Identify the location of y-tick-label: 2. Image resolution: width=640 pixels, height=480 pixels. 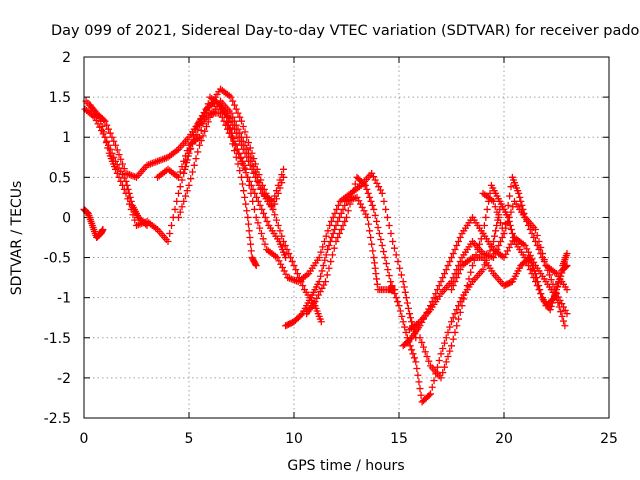
(66, 58).